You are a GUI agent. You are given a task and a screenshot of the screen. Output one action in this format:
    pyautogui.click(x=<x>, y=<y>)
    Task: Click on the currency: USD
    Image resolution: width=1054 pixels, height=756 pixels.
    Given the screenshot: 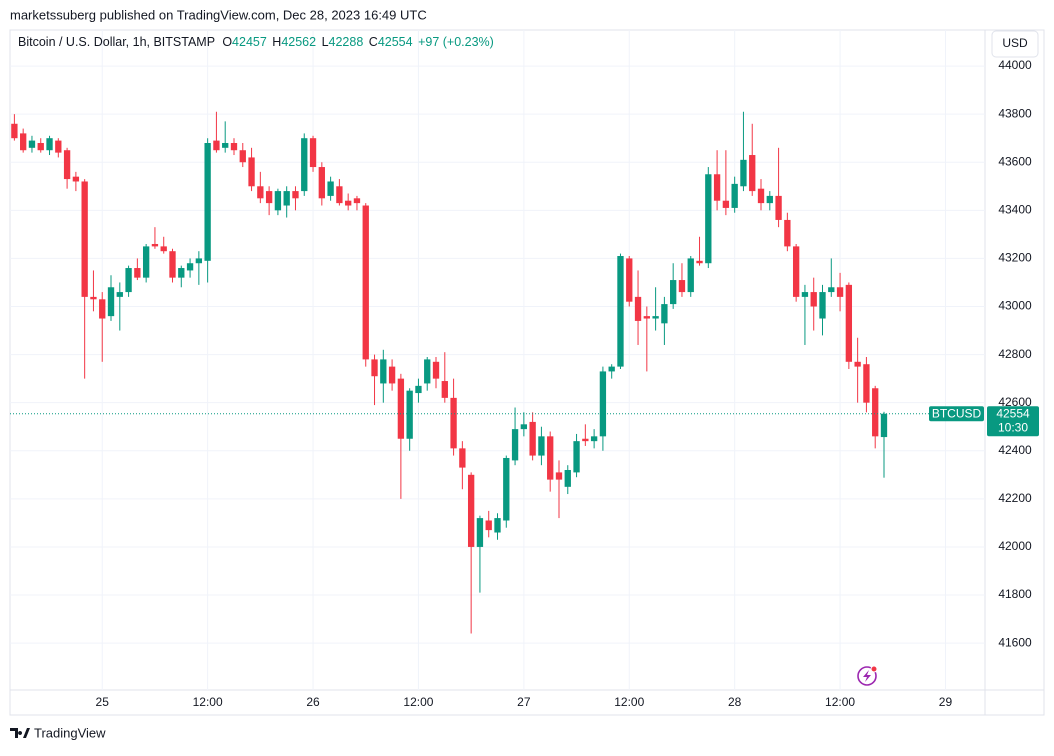 What is the action you would take?
    pyautogui.click(x=1015, y=43)
    